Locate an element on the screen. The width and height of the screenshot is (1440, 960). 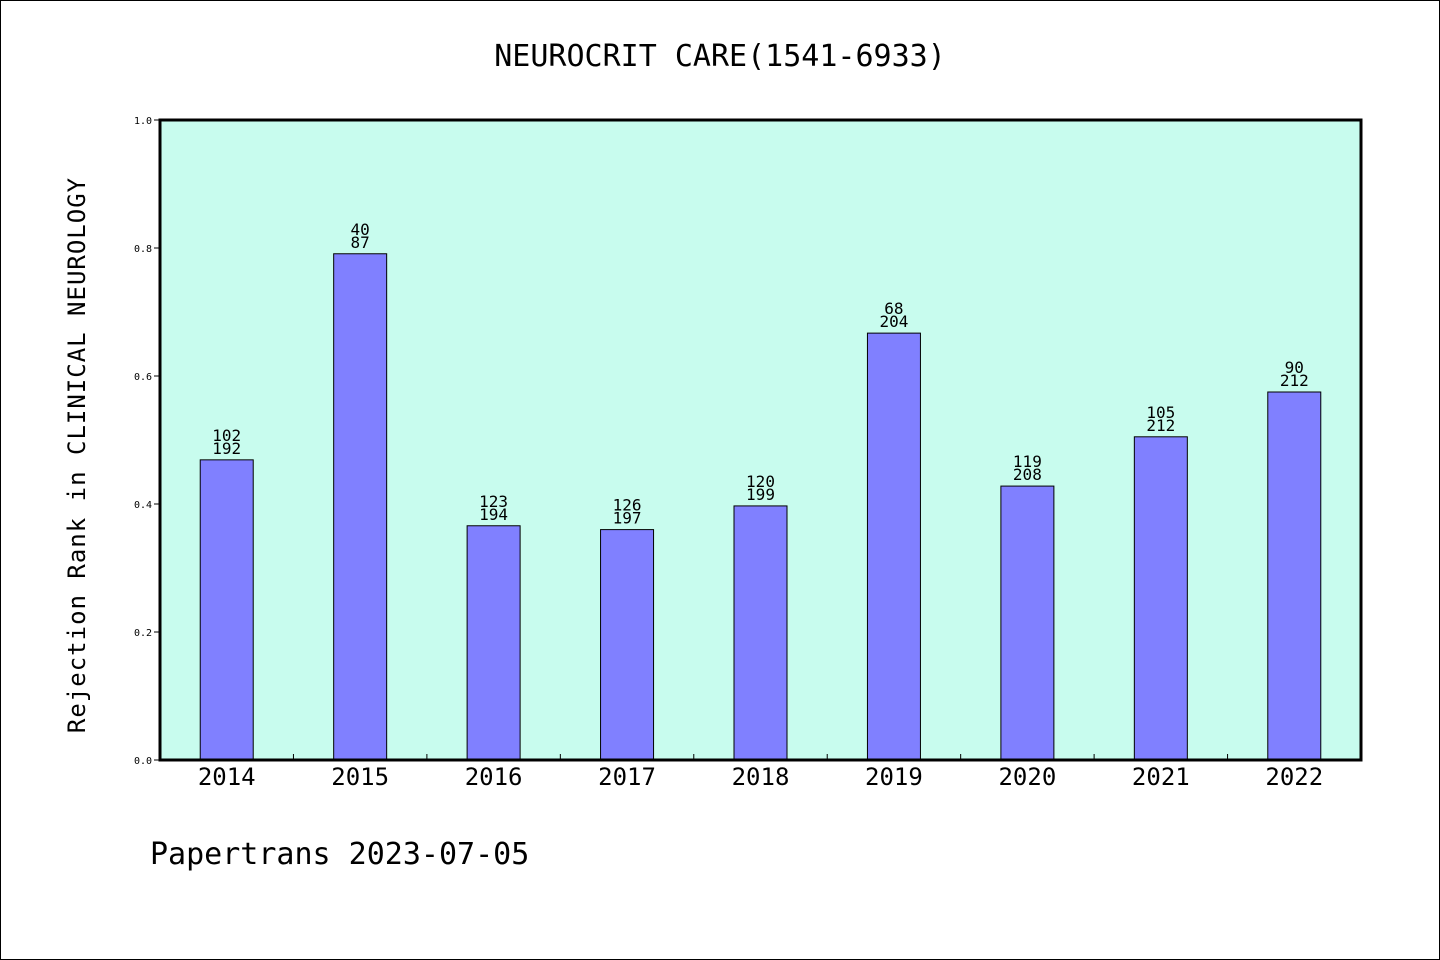
bar-label-total: 199 is located at coordinates (760, 494).